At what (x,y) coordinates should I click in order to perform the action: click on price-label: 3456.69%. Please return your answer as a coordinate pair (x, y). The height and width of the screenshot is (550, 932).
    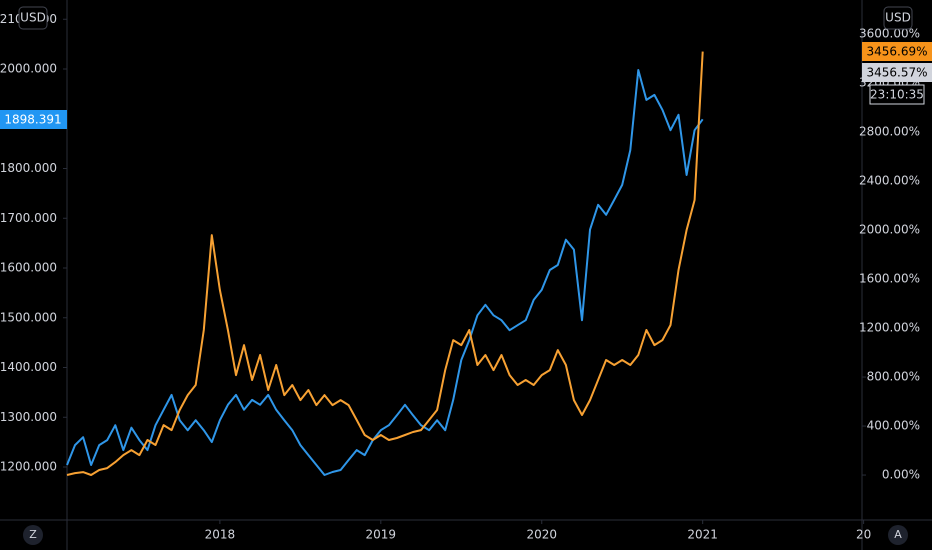
    Looking at the image, I should click on (896, 52).